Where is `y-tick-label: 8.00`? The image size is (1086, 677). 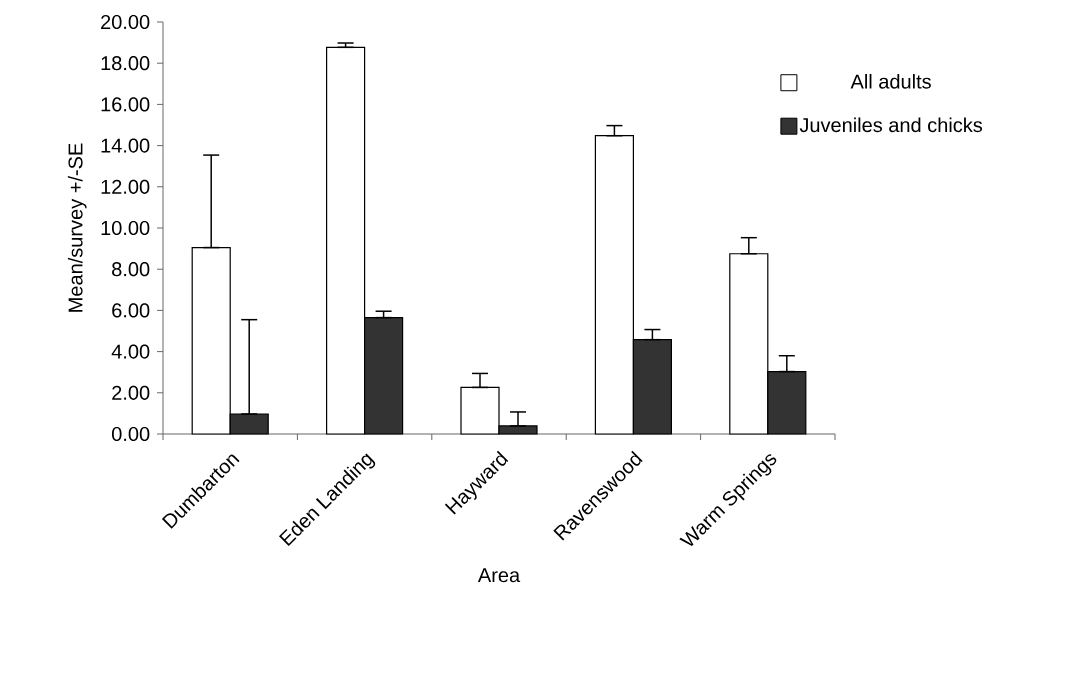 y-tick-label: 8.00 is located at coordinates (131, 269).